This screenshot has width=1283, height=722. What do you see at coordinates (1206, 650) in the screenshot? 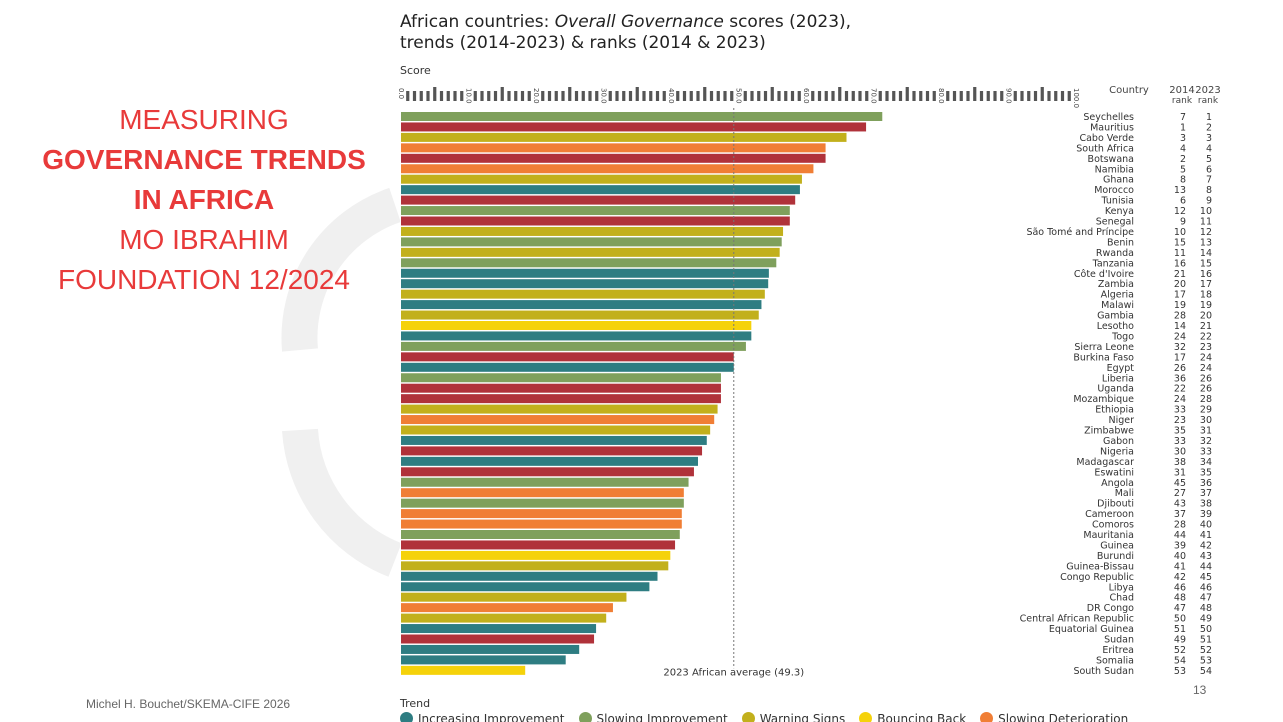
I see `rank-2023-value: 52` at bounding box center [1206, 650].